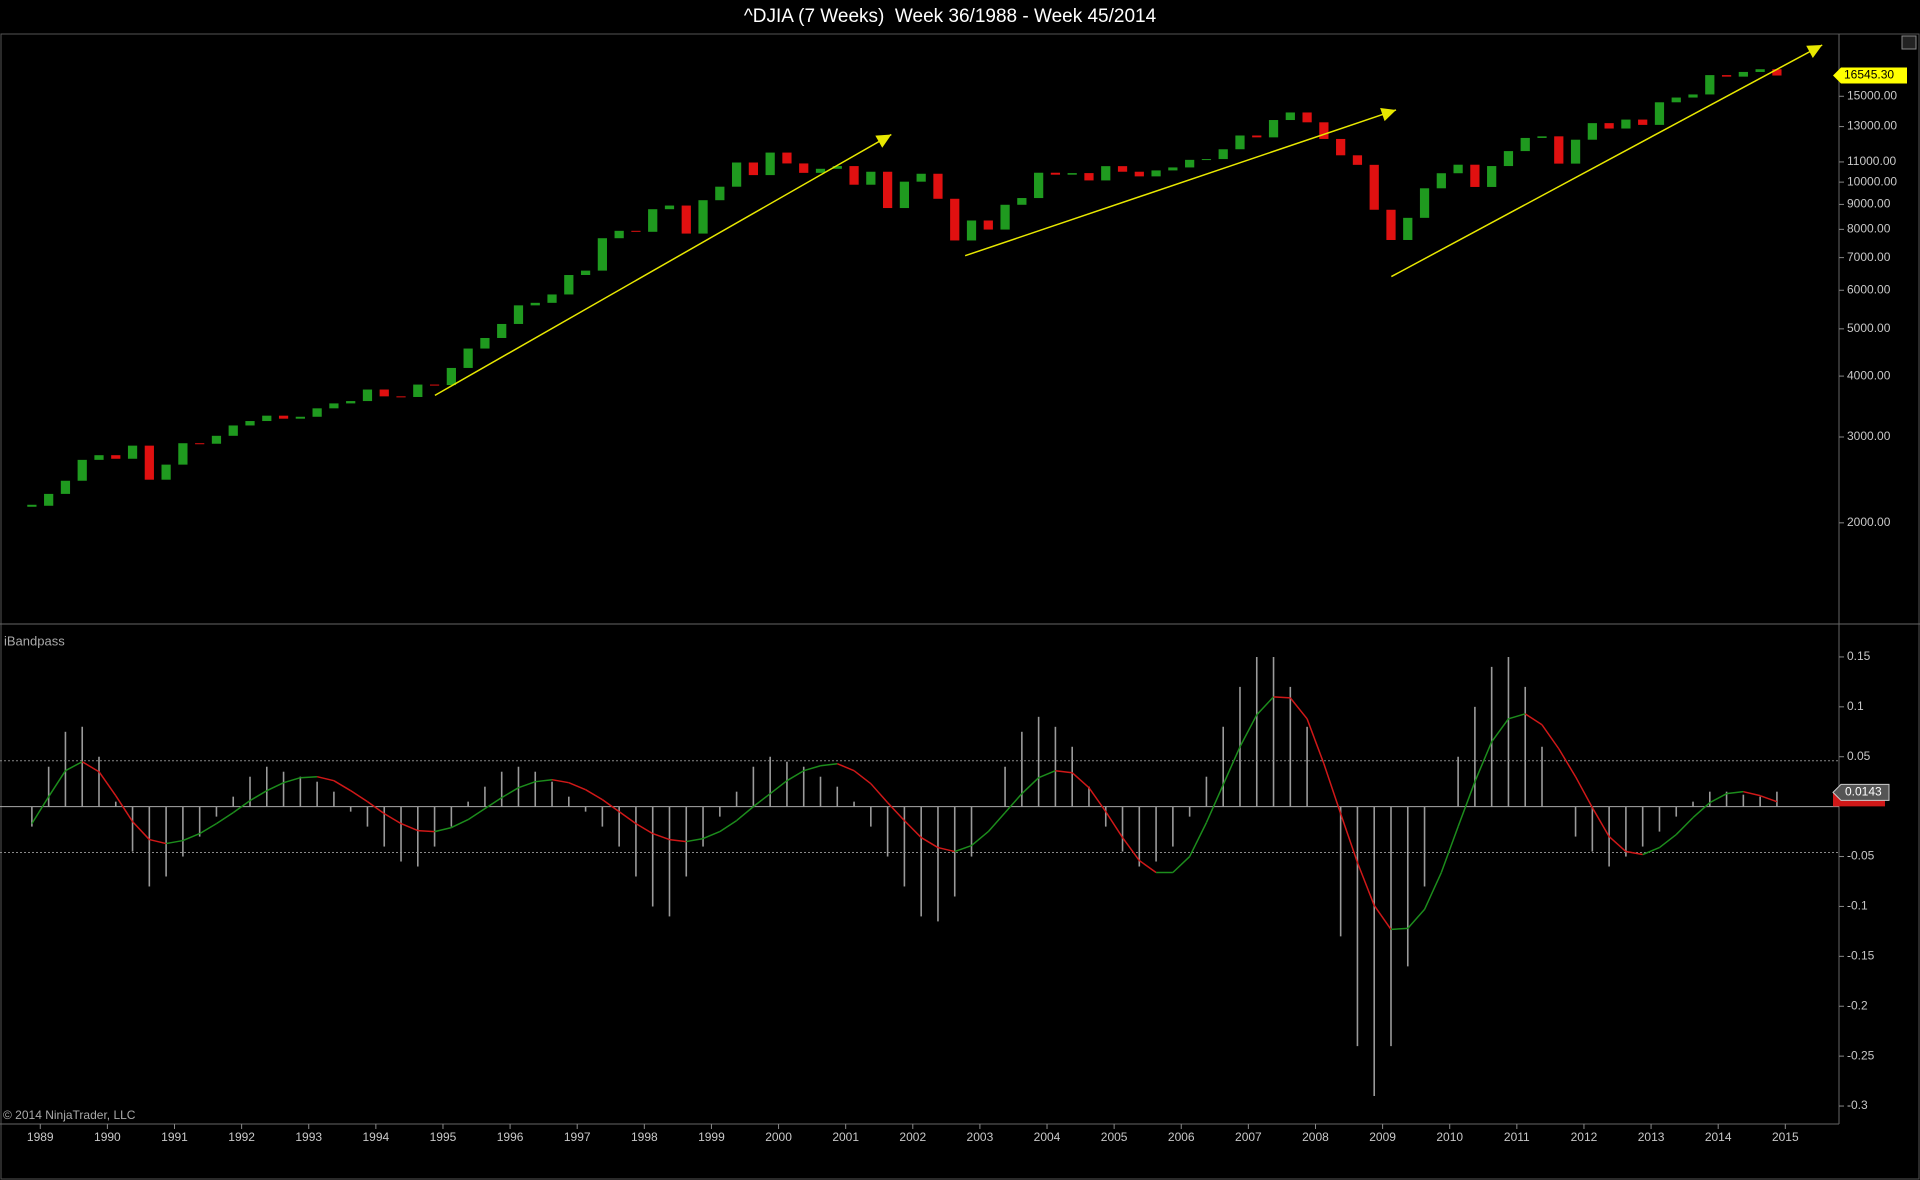 The width and height of the screenshot is (1920, 1180). Describe the element at coordinates (241, 1137) in the screenshot. I see `x-tick-label: 1992` at that location.